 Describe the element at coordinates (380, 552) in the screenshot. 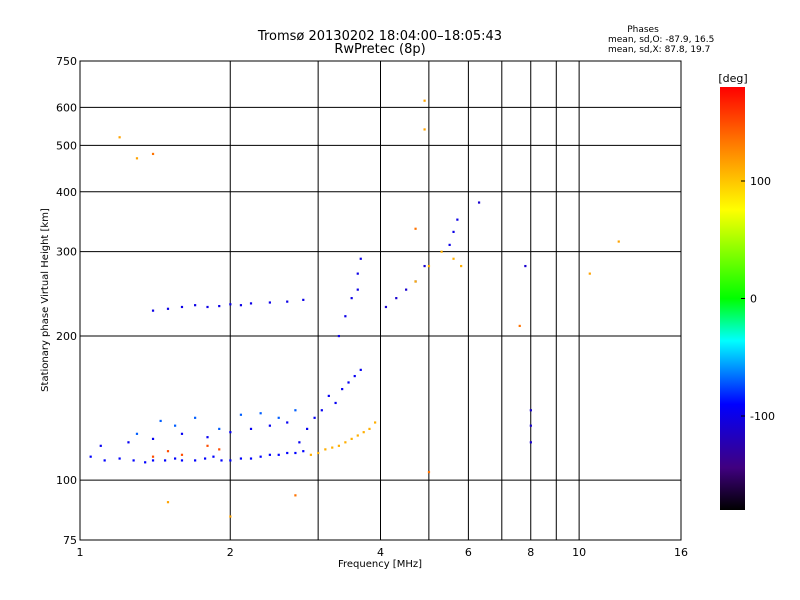

I see `x-tick-label-2: 4` at that location.